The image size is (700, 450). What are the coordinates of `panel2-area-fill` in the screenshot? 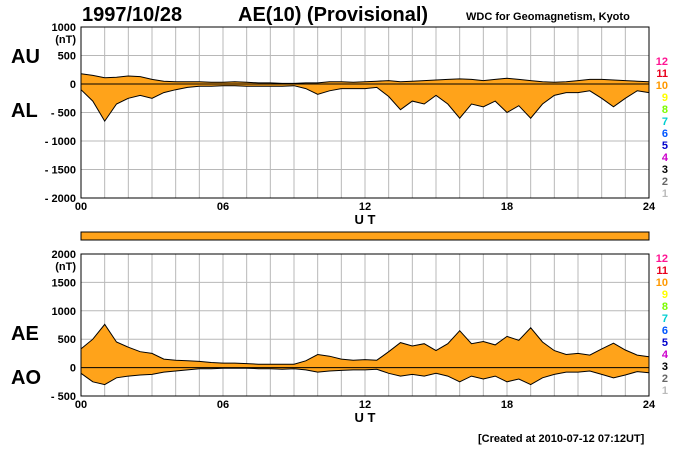 It's located at (365, 354).